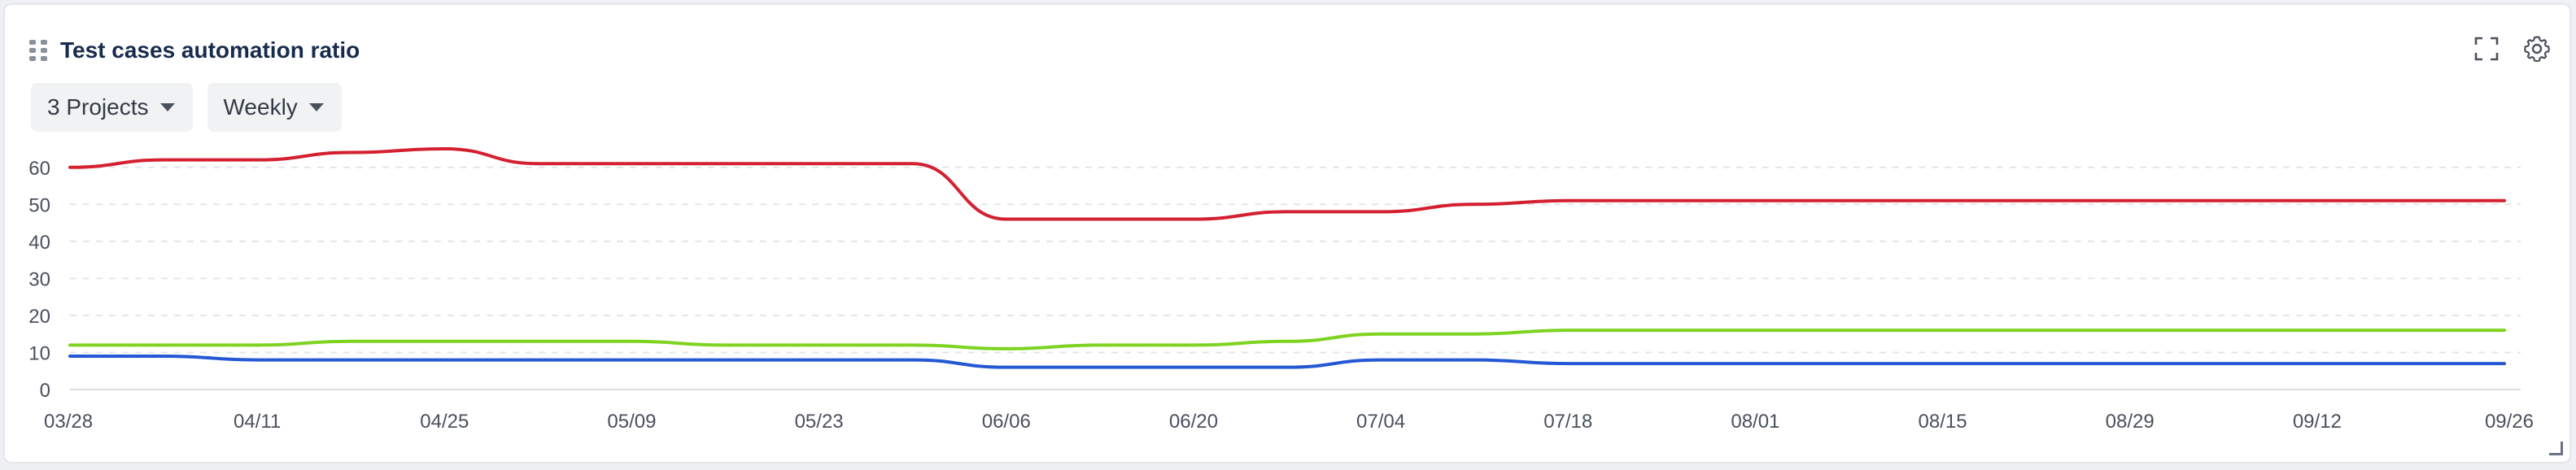 The image size is (2576, 470). Describe the element at coordinates (2317, 422) in the screenshot. I see `x-tick-label: 09/12` at that location.